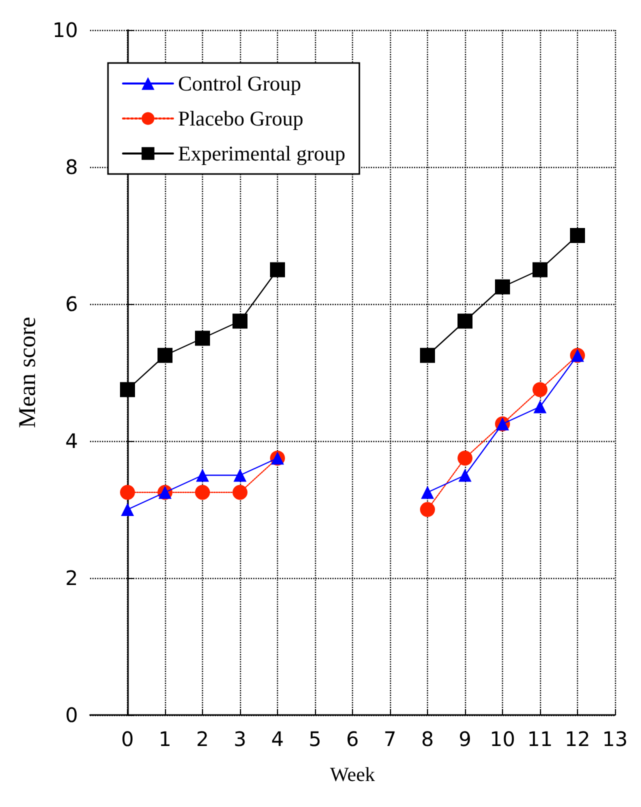  What do you see at coordinates (241, 118) in the screenshot?
I see `legend-label: Placebo Group` at bounding box center [241, 118].